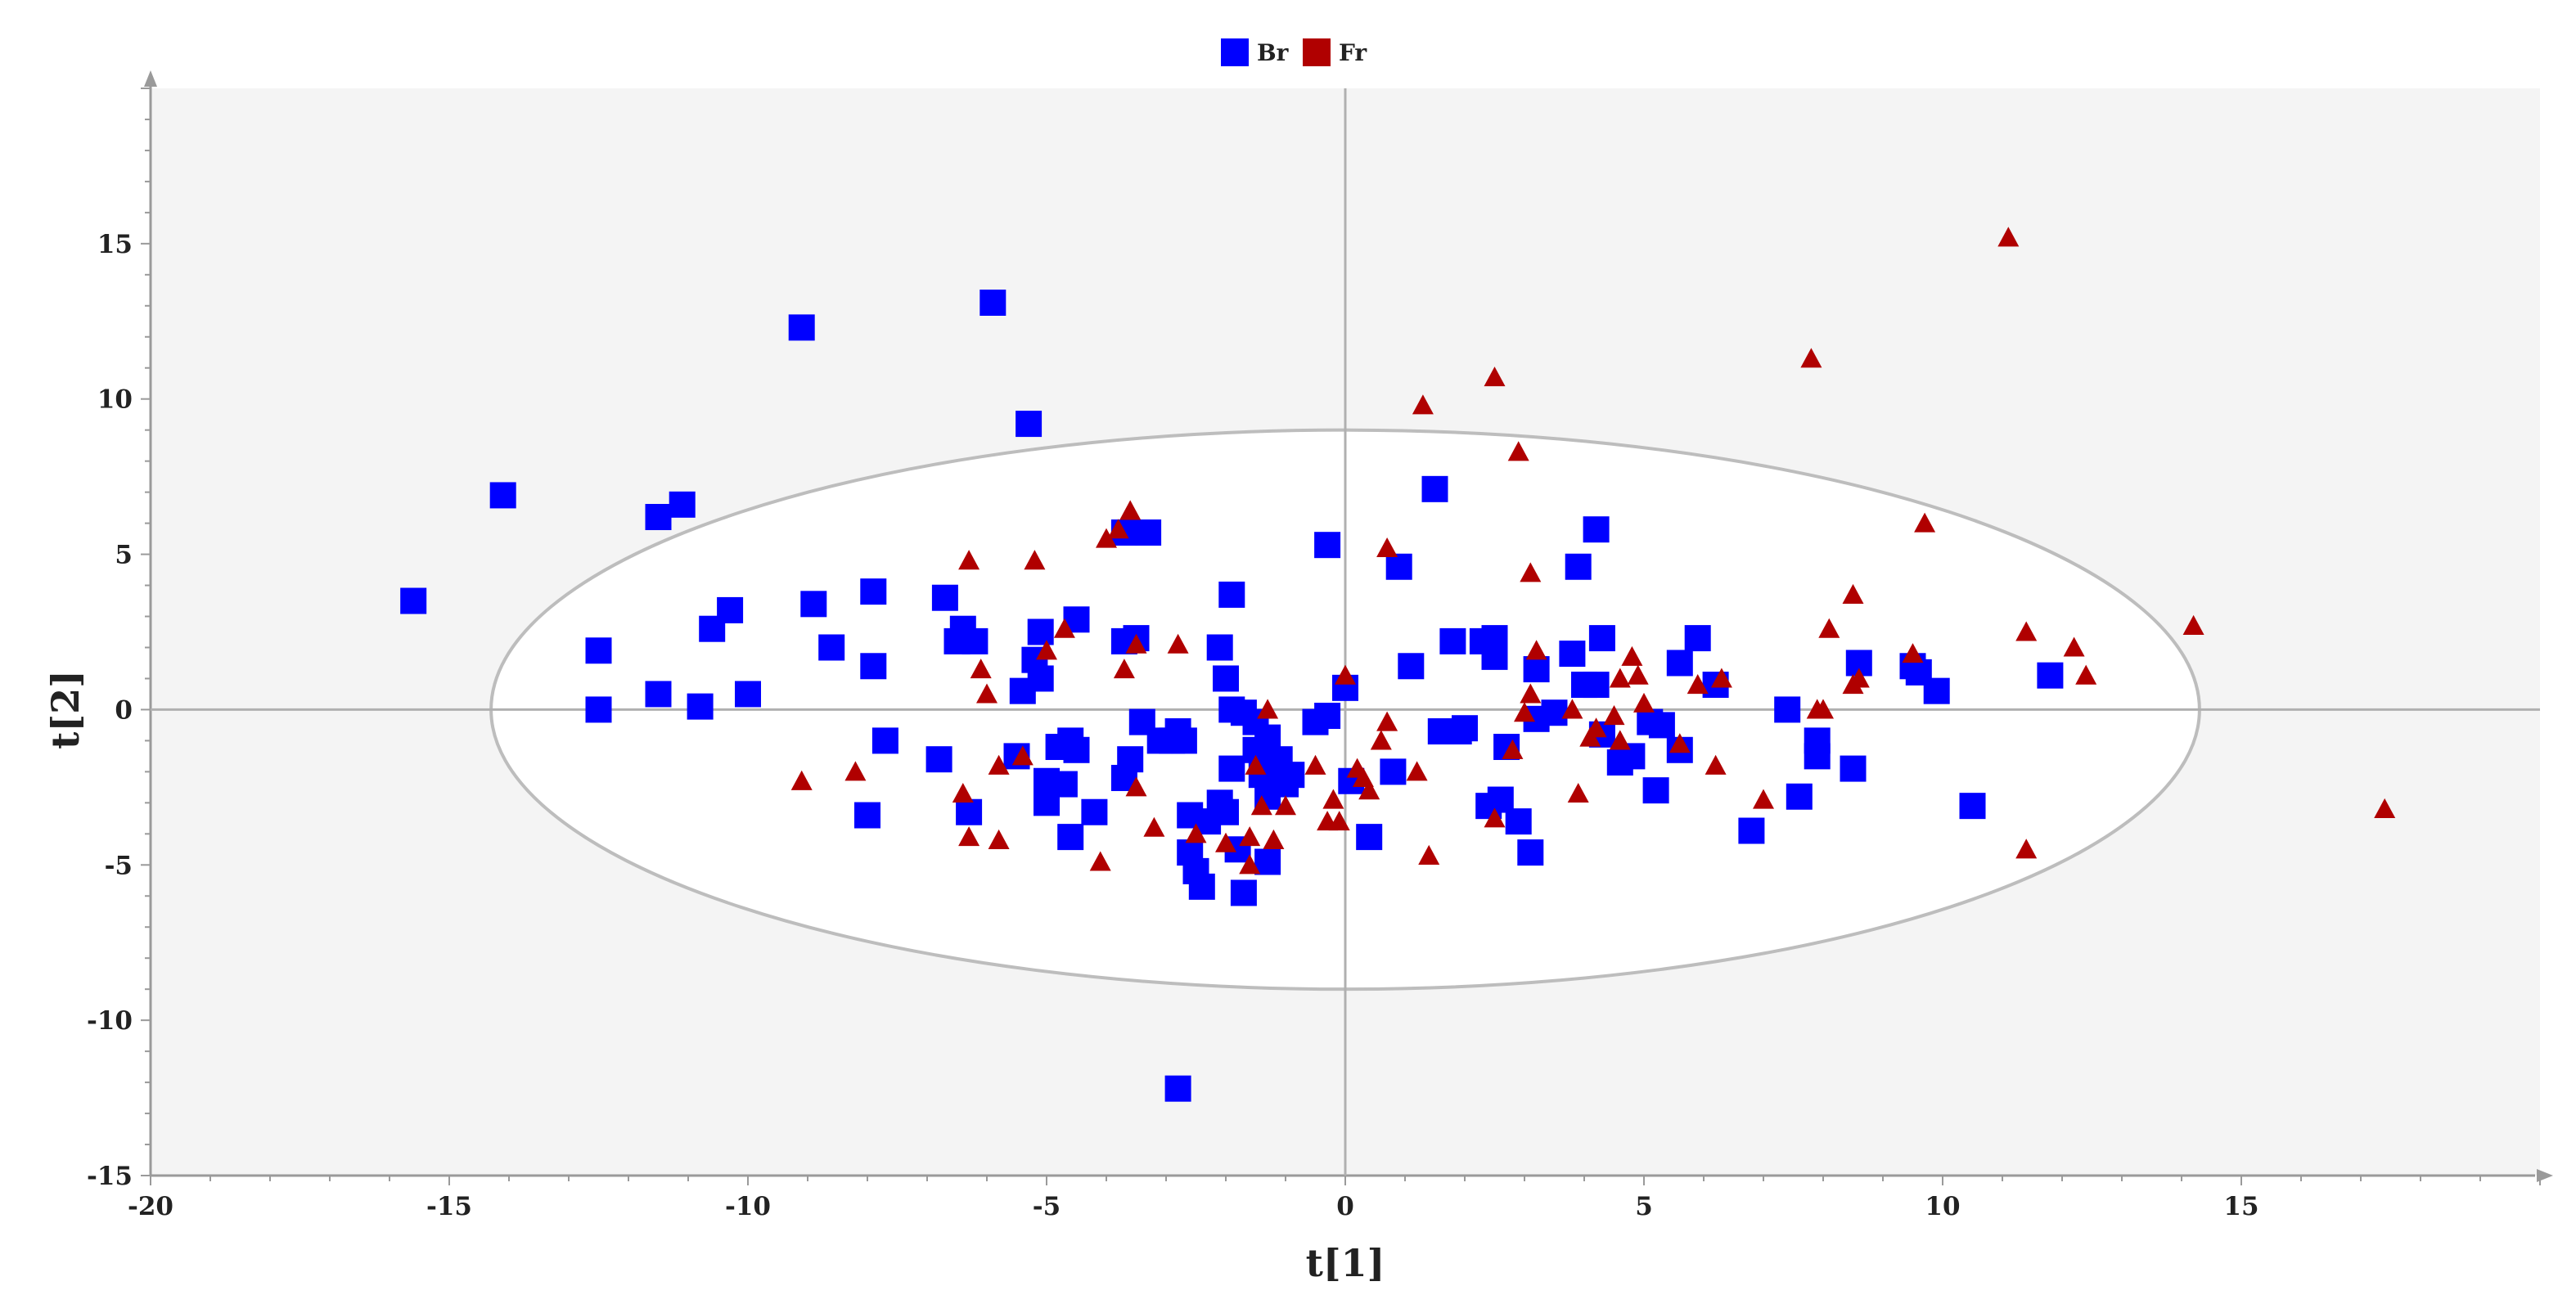 This screenshot has width=2576, height=1313. What do you see at coordinates (2241, 1206) in the screenshot?
I see `x-tick-label: 15` at bounding box center [2241, 1206].